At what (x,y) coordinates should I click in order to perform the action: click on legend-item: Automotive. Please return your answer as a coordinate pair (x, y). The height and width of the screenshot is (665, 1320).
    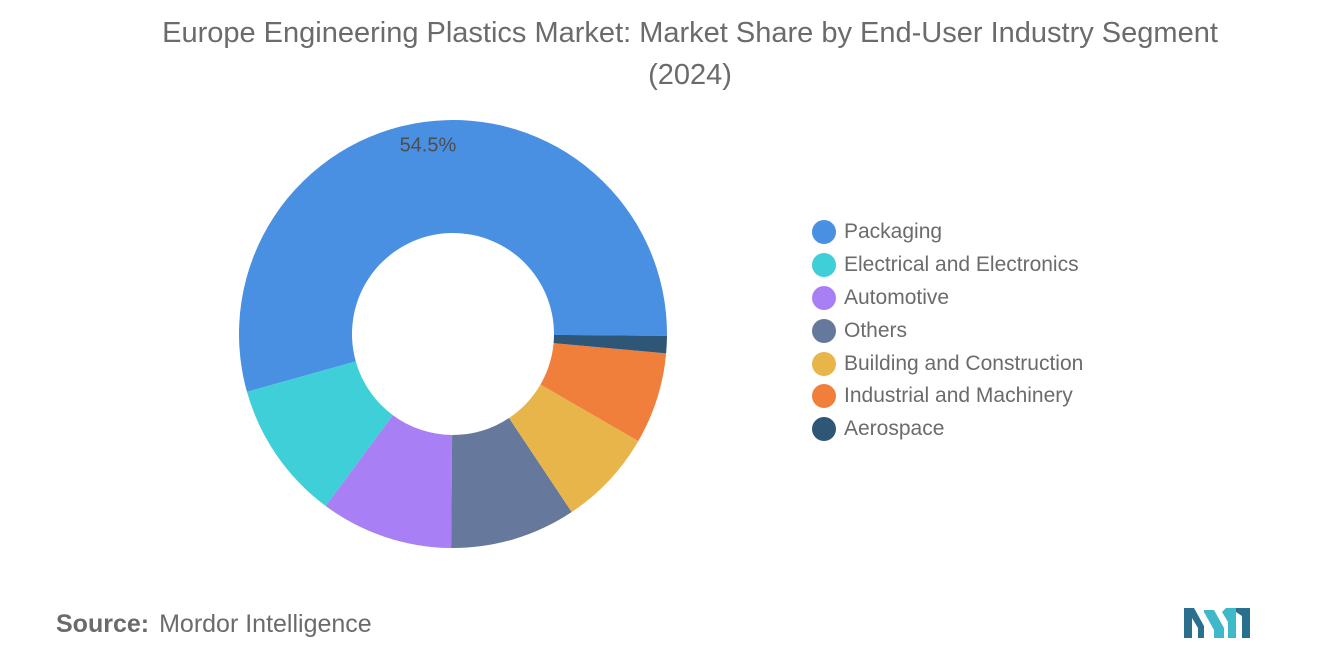
    Looking at the image, I should click on (947, 298).